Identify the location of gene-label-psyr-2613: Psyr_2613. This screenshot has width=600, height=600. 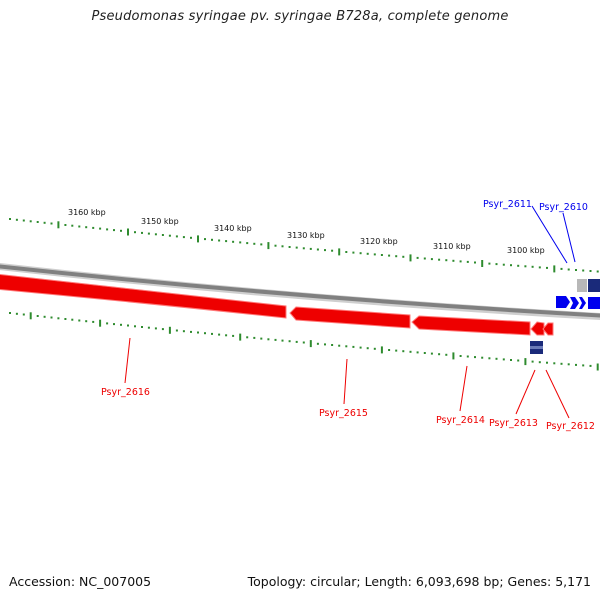
(513, 423).